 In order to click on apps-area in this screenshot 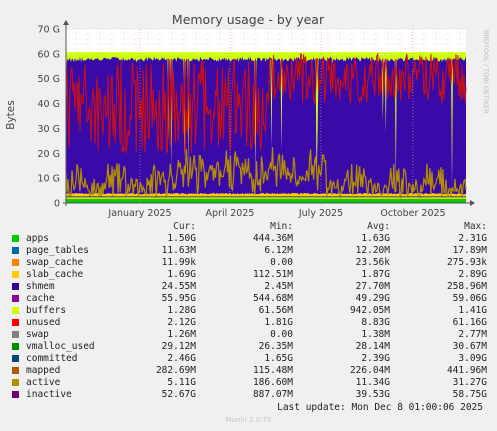, I will do `click(266, 201)`.